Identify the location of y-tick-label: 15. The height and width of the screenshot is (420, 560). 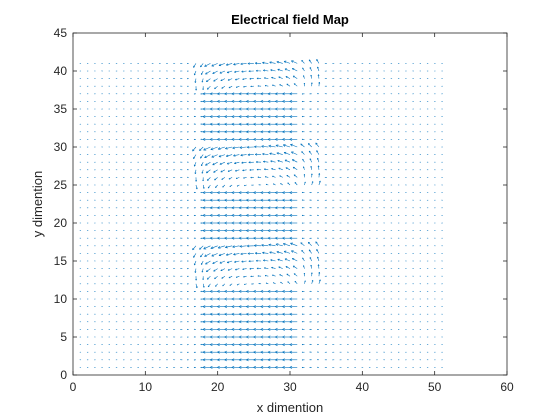
(61, 261).